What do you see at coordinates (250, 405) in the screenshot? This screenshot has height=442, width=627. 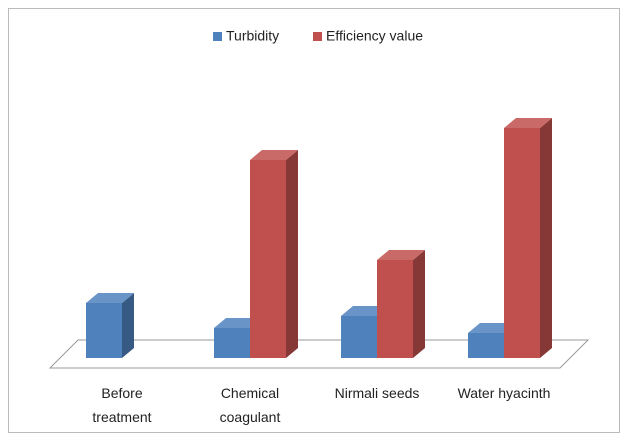 I see `x-tick-label: Chemical coagulant` at bounding box center [250, 405].